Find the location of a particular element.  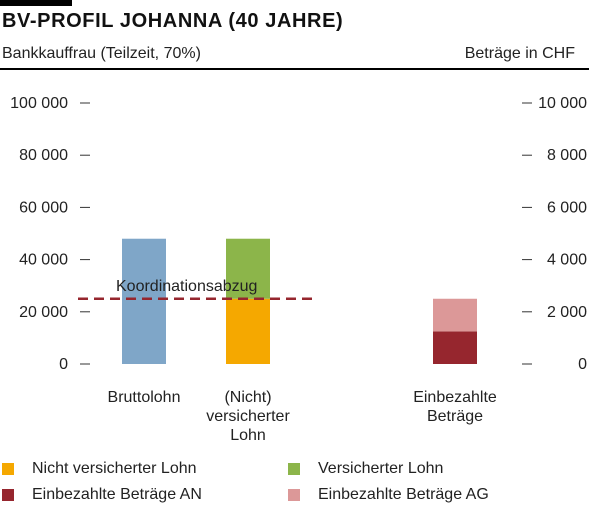

right-tick-label: 8 000 is located at coordinates (567, 155).